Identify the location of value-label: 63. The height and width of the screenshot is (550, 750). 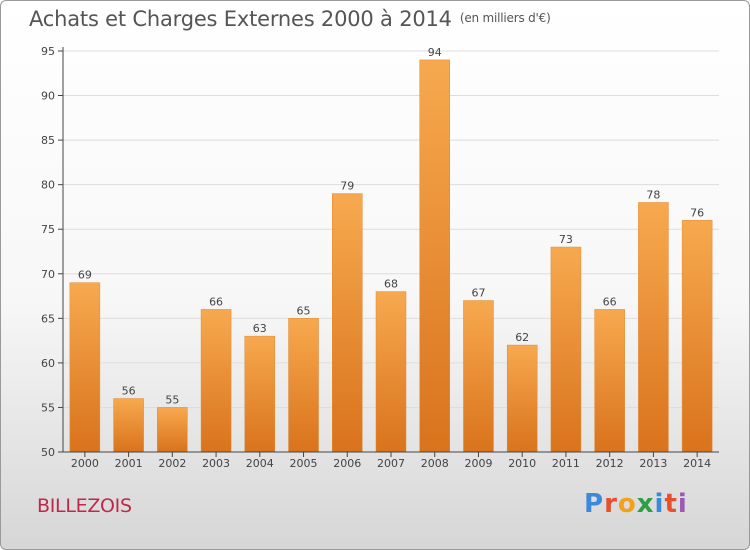
(260, 328).